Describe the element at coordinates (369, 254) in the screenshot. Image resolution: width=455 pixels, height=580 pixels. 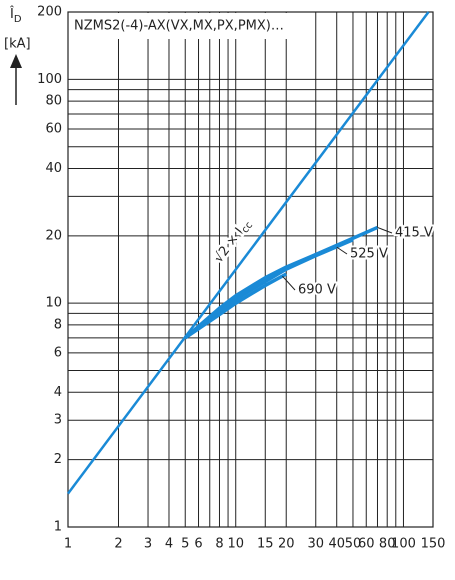
I see `series-label: 525 V` at that location.